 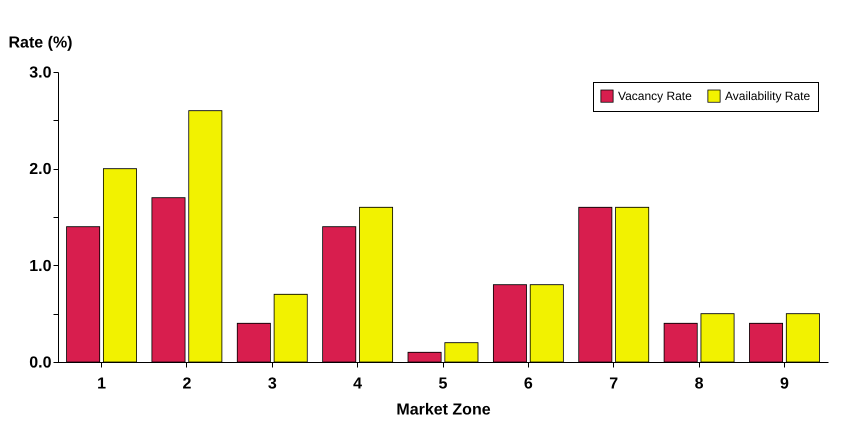 I want to click on legend-label: Availability Rate, so click(x=767, y=96).